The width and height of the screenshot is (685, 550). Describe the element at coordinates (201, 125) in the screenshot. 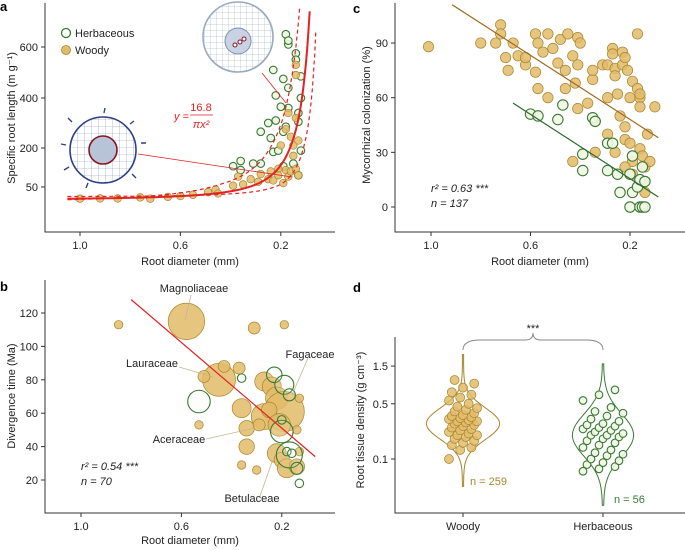

I see `equation-denominator: πx²` at that location.